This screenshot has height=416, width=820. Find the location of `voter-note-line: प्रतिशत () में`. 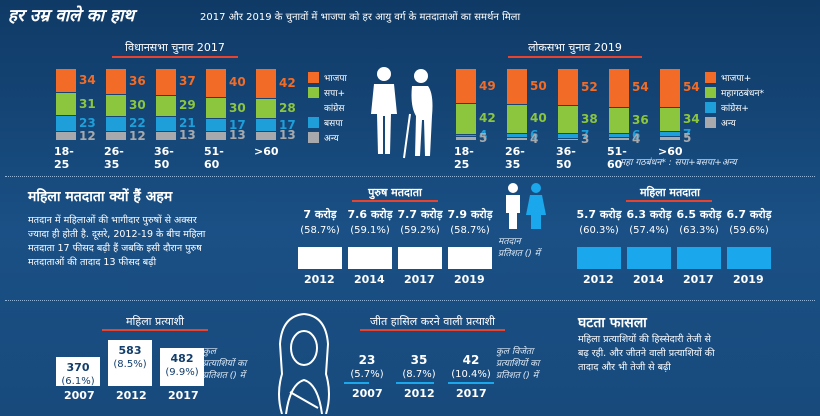

voter-note-line: प्रतिशत () में is located at coordinates (519, 254).